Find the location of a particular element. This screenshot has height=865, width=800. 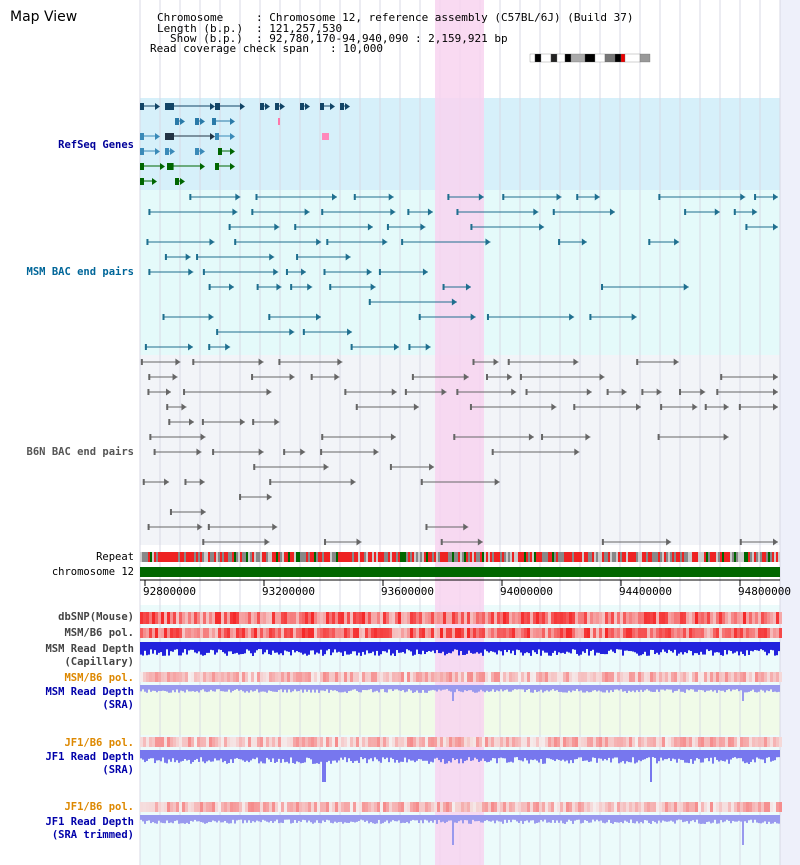

dbsnp-label: dbSNP(Mouse) is located at coordinates (96, 617).